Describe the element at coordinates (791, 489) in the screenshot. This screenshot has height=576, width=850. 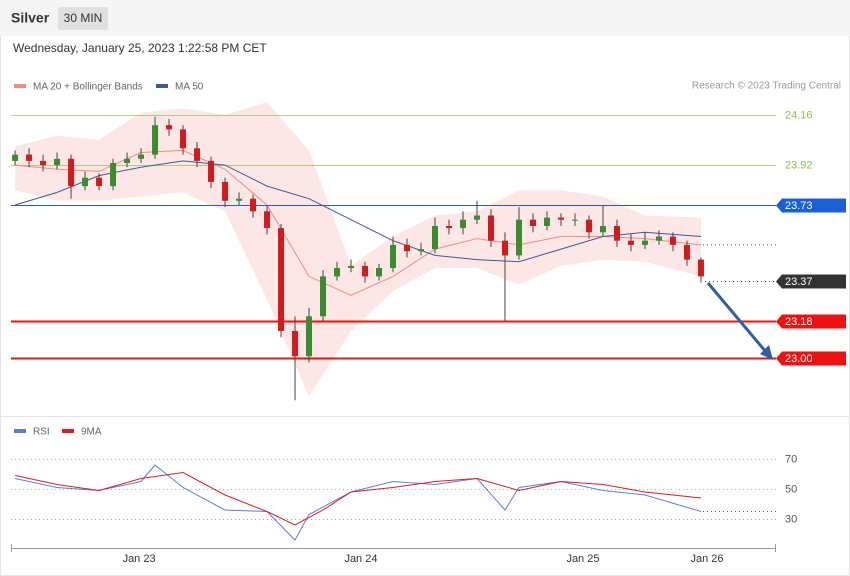
I see `y-tick-label: 50` at that location.